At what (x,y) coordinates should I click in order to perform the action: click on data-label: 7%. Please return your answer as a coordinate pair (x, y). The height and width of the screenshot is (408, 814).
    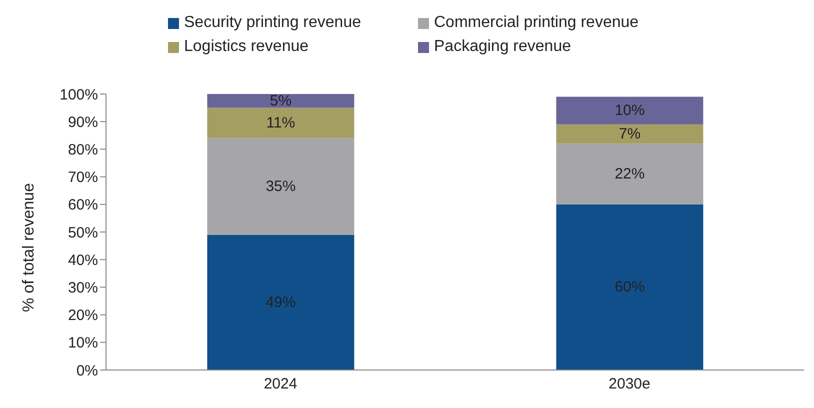
    Looking at the image, I should click on (629, 134).